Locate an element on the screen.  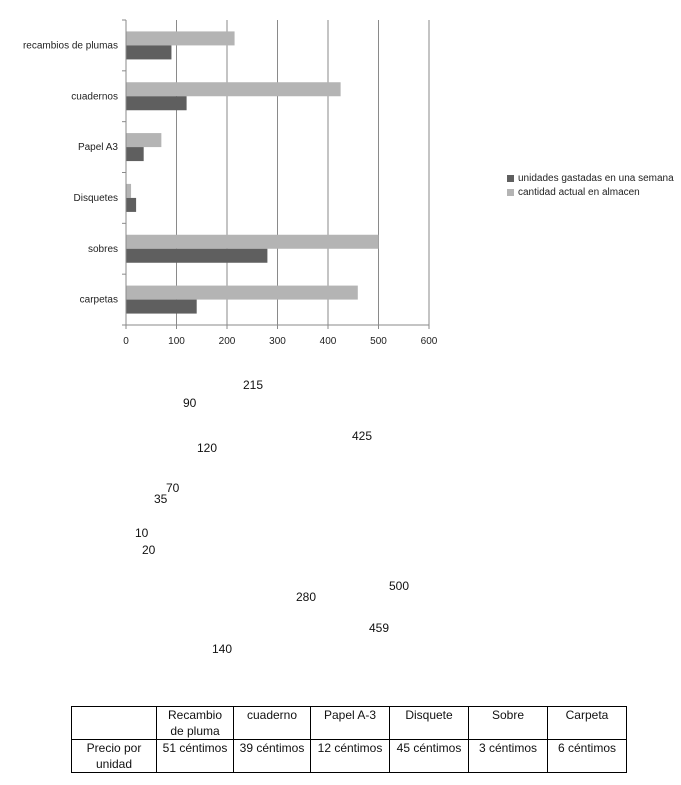
table-cell: 51 céntimos is located at coordinates (195, 756).